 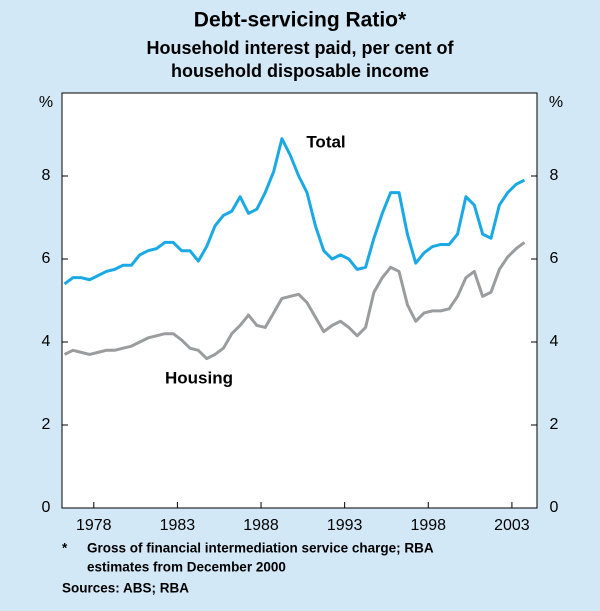 I want to click on y-tick-label: 4, so click(x=46, y=341).